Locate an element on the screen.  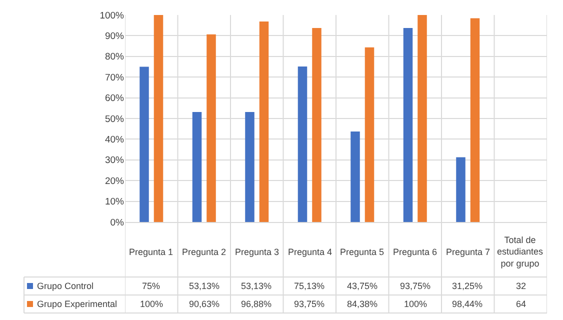
data-label: 75,13% is located at coordinates (309, 286).